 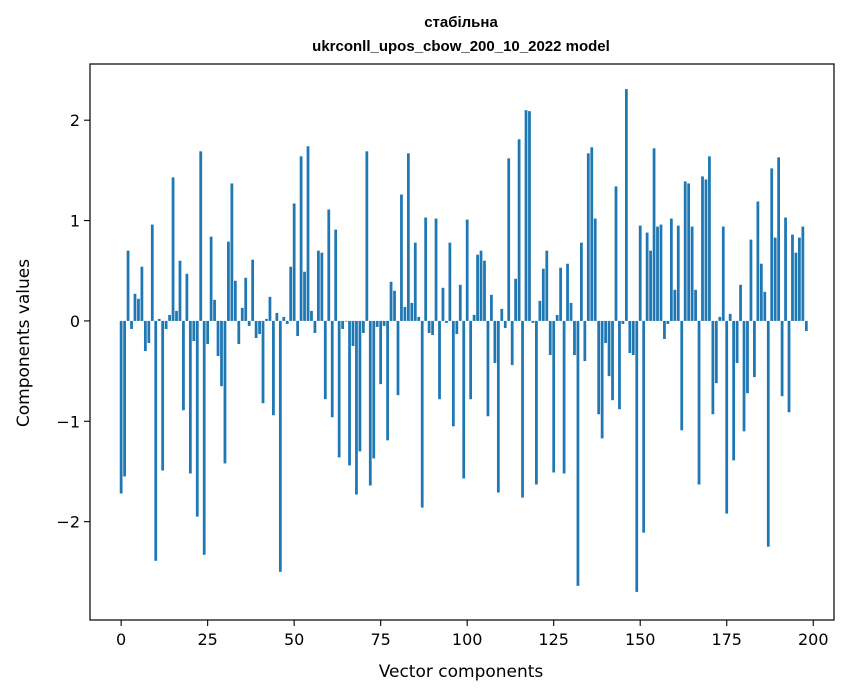 I want to click on y-tick-label: 0, so click(x=75, y=321).